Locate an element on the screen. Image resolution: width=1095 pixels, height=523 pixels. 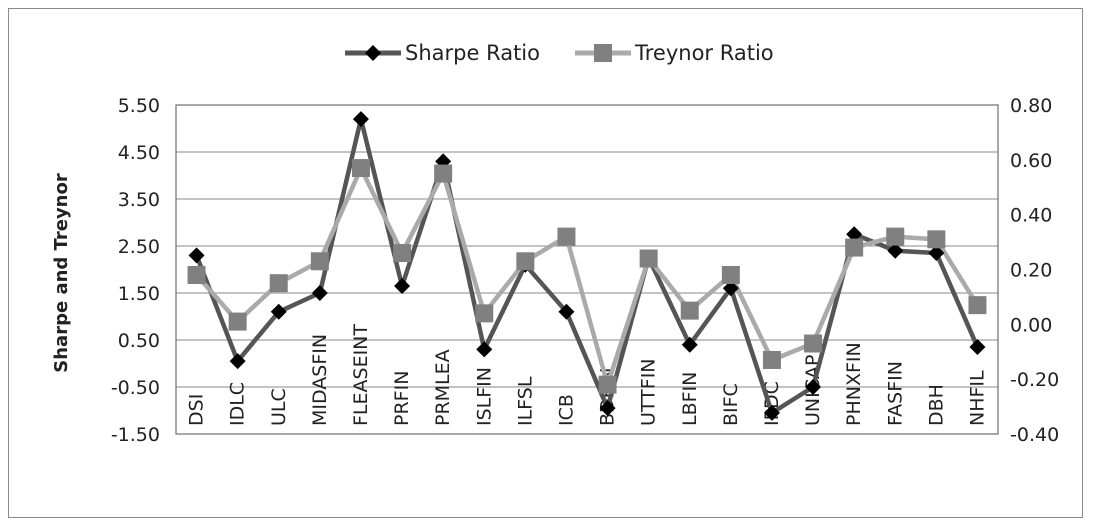
right-axis: 0.80 0.60 0.40 0.20 0.00 -0.20 -0.40 is located at coordinates (1034, 270).